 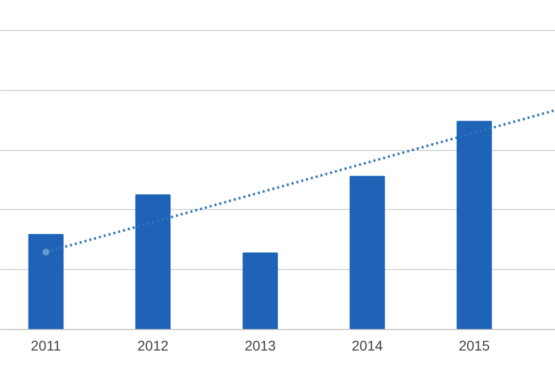 I want to click on x-tick-label: 2015, so click(x=474, y=346).